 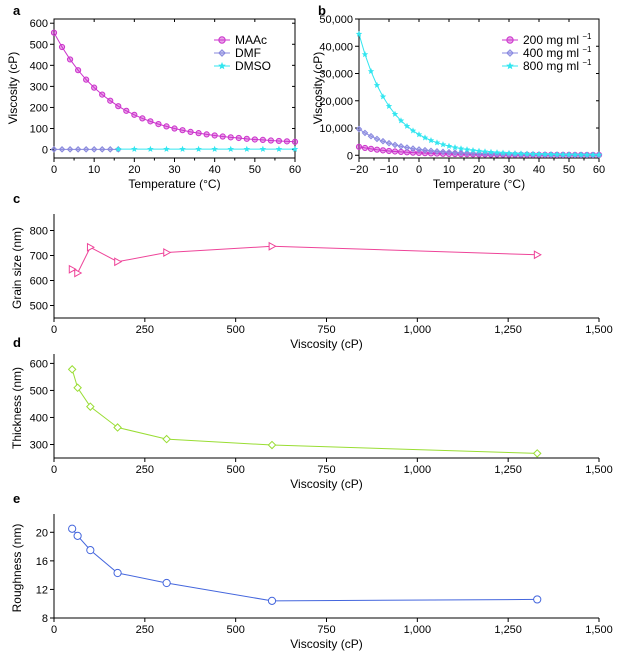 I want to click on legend-label: MAAc, so click(x=251, y=40).